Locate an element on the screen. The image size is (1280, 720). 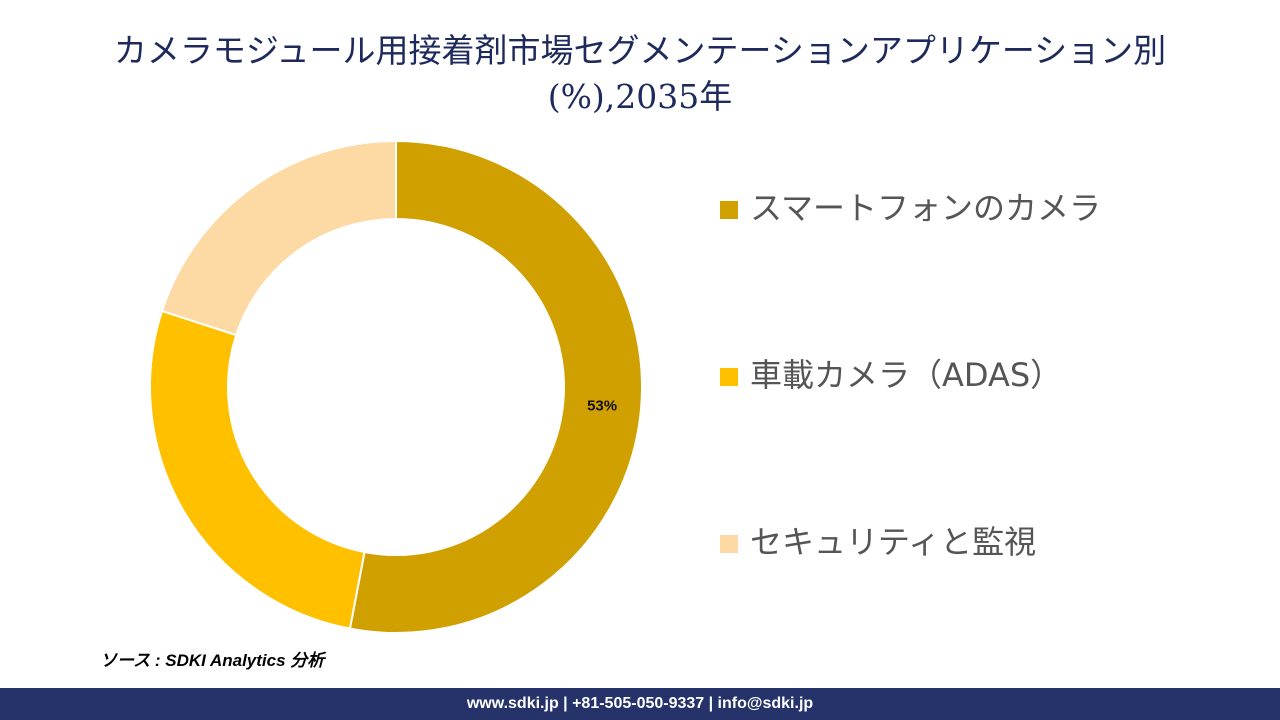
data-label: 53% is located at coordinates (602, 405).